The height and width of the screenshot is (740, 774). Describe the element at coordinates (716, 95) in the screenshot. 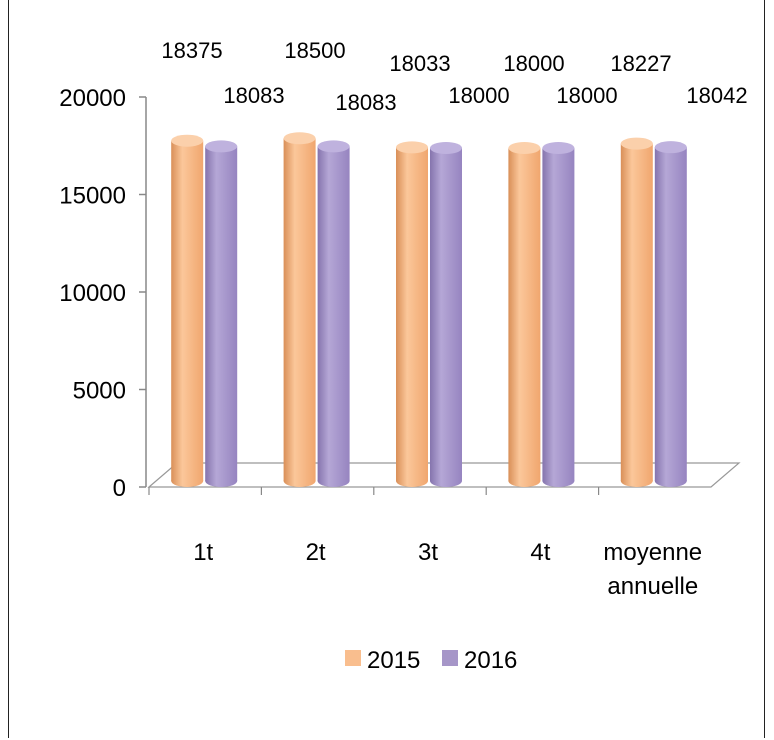

I see `data-label: 18042` at that location.